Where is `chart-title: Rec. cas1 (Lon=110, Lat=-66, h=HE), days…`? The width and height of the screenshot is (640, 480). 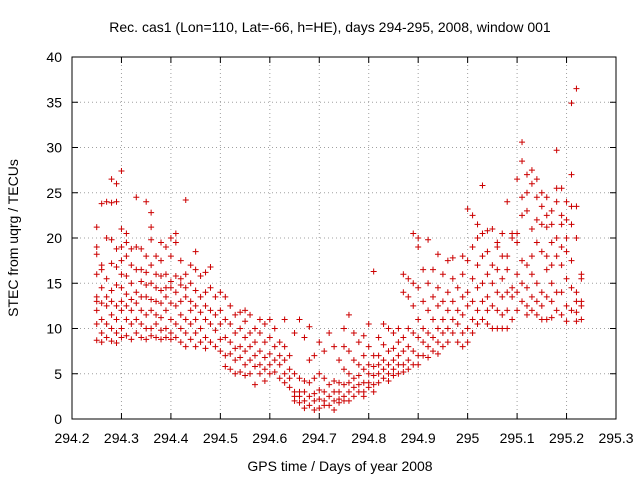
chart-title: Rec. cas1 (Lon=110, Lat=-66, h=HE), days… is located at coordinates (330, 27).